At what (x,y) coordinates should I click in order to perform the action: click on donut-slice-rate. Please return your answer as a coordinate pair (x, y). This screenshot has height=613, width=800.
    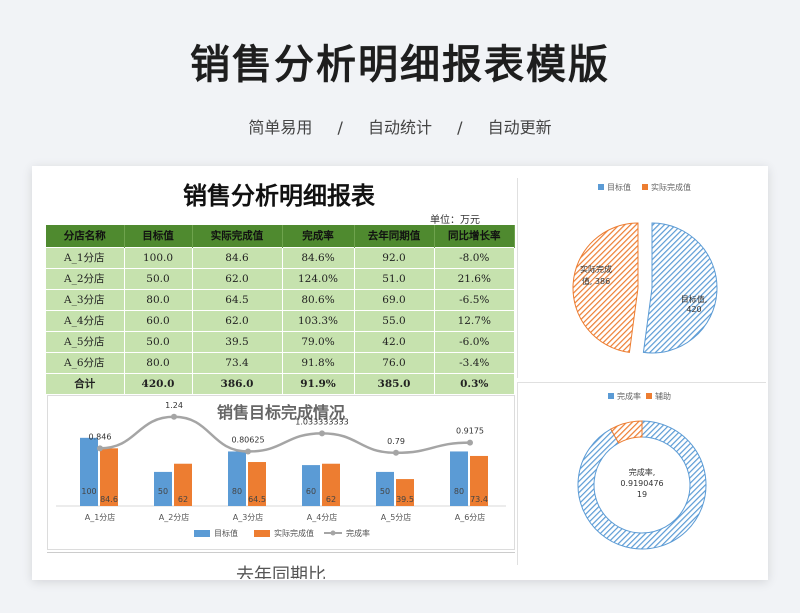
    Looking at the image, I should click on (642, 485).